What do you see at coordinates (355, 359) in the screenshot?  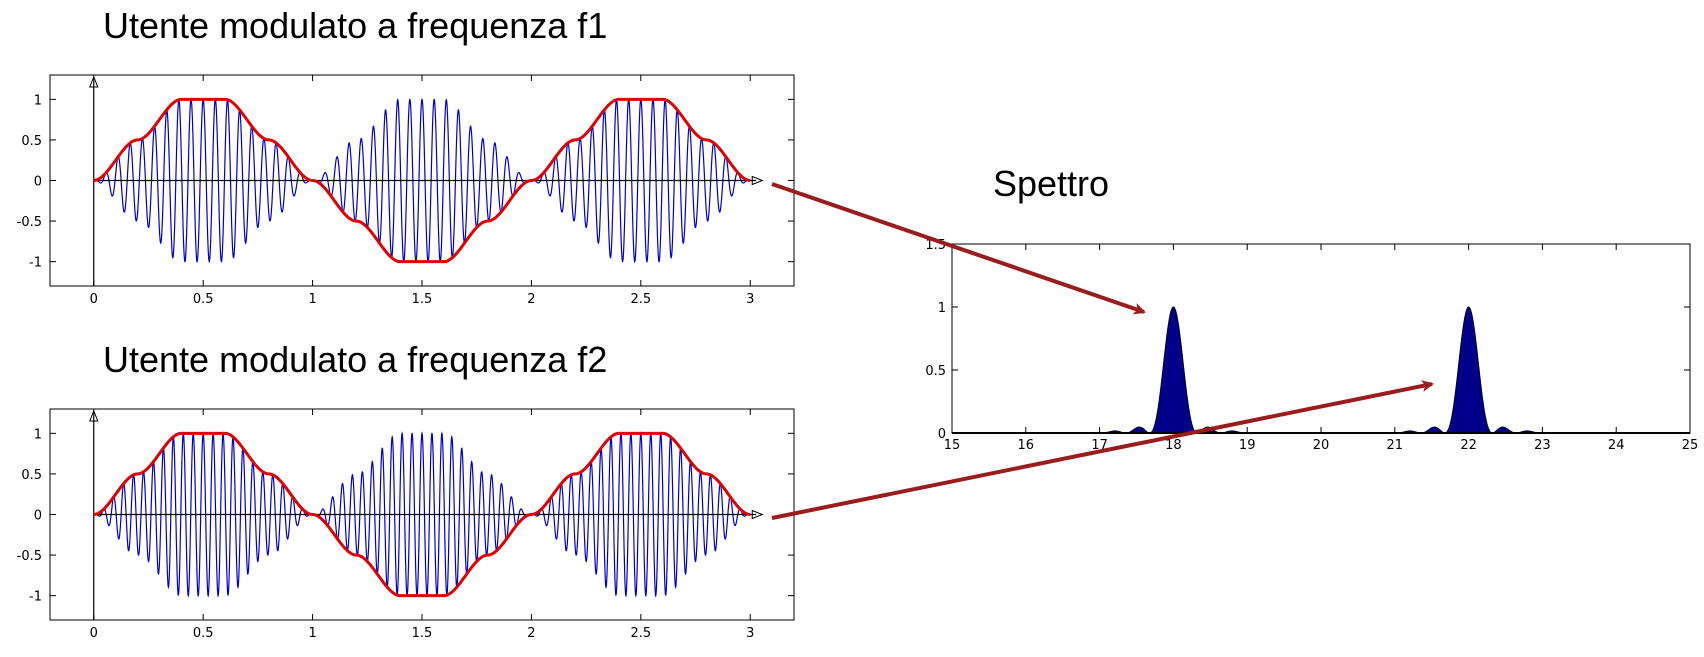 I see `chart-2-title: Utente modulato a frequenza f2` at bounding box center [355, 359].